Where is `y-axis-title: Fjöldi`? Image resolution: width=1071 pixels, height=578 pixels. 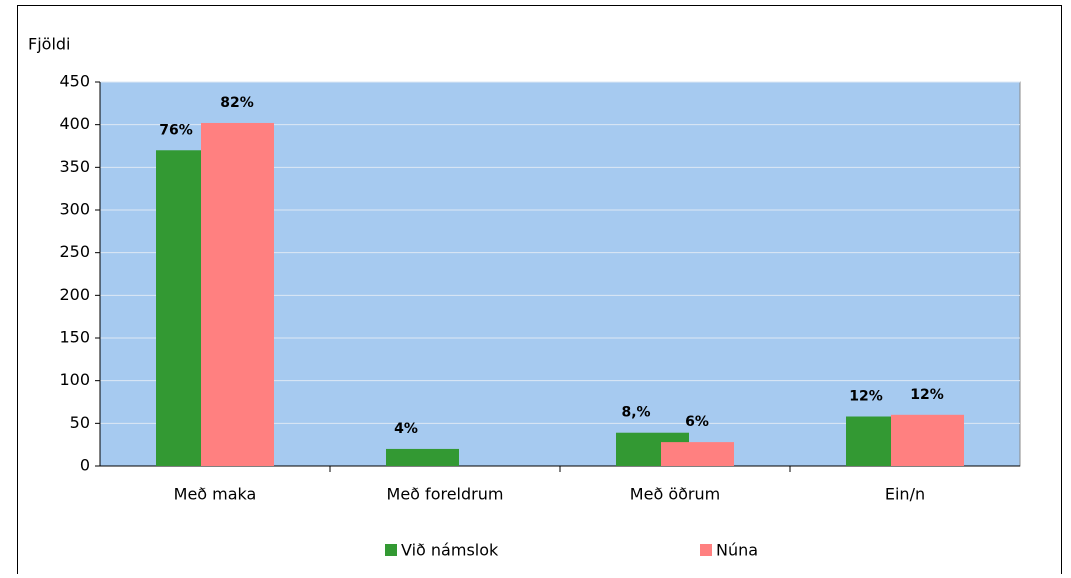
y-axis-title: Fjöldi is located at coordinates (49, 44).